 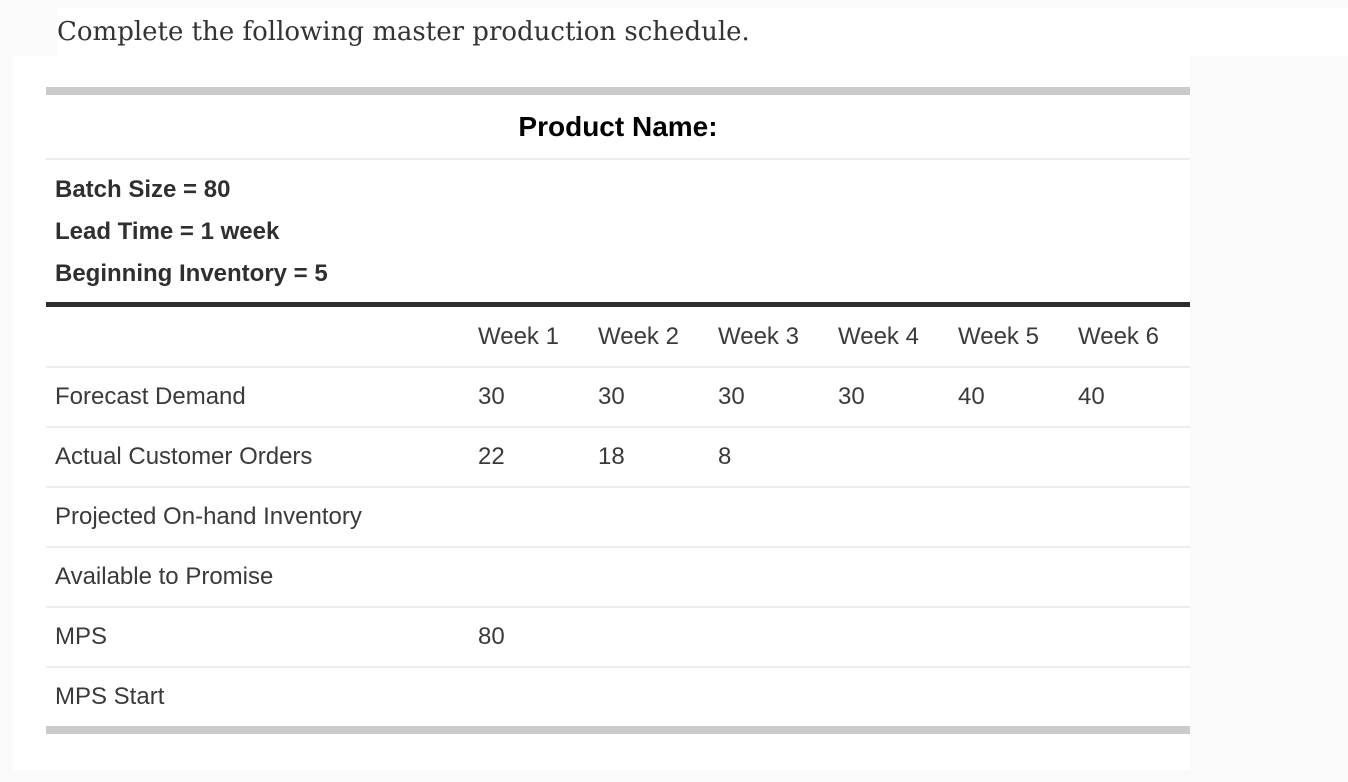 I want to click on table-row-mps-start: MPS Start, so click(x=618, y=696).